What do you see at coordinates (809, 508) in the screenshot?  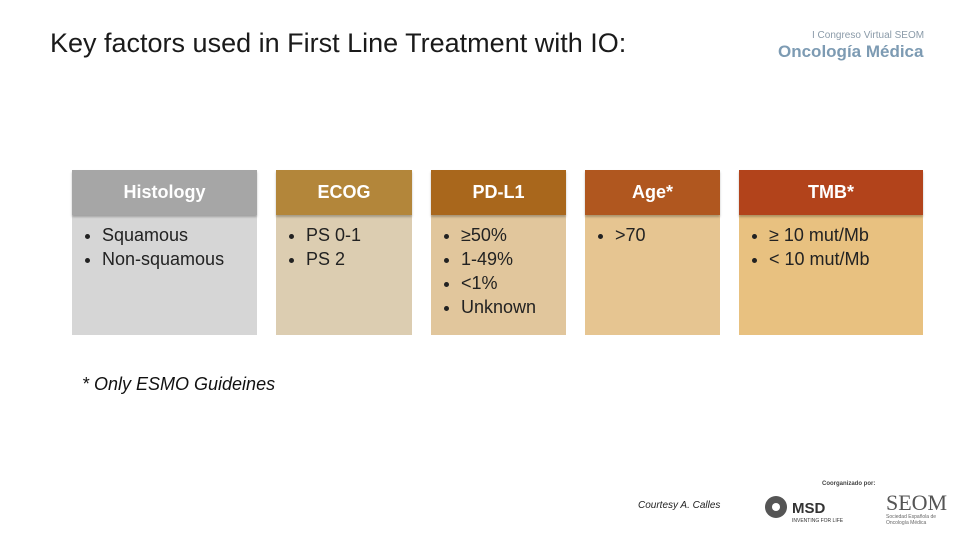 I see `msd-logo: MSD` at bounding box center [809, 508].